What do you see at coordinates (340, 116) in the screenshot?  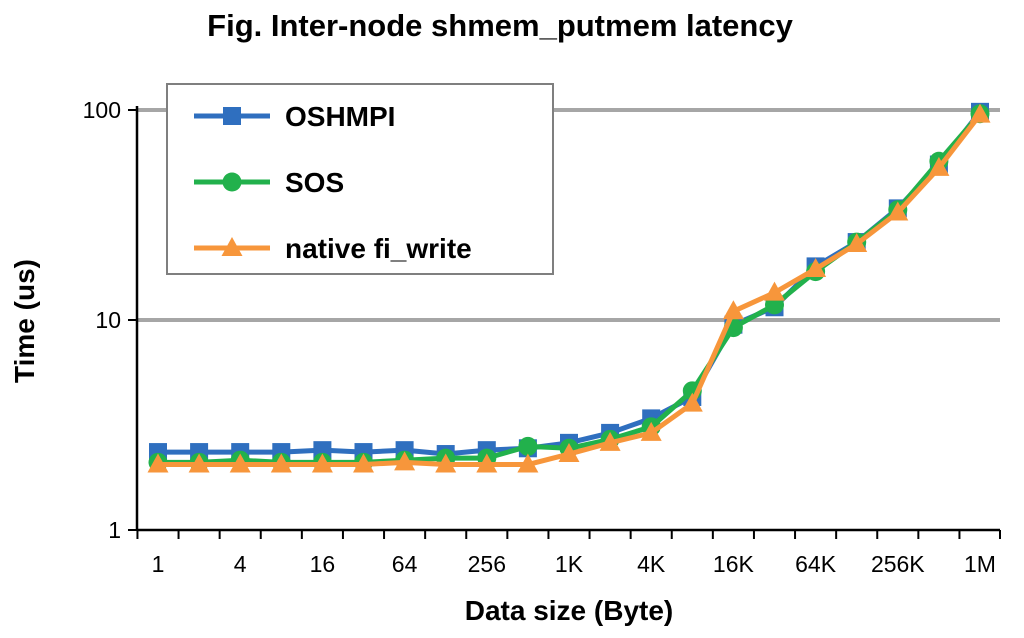 I see `legend-label-0: OSHMPI` at bounding box center [340, 116].